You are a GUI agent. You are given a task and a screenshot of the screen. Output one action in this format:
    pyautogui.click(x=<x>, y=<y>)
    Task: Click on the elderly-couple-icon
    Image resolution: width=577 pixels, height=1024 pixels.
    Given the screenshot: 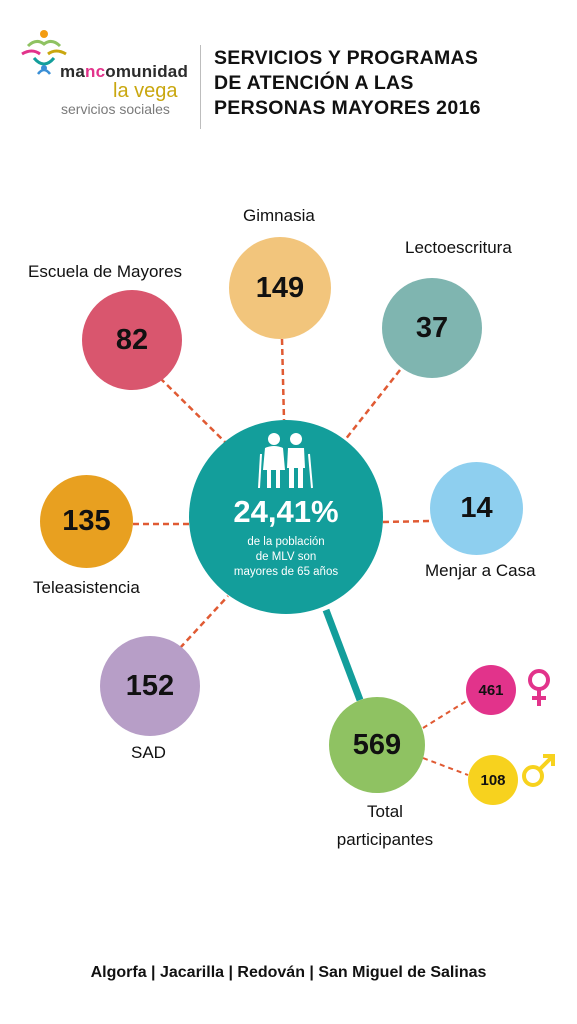 What is the action you would take?
    pyautogui.click(x=285, y=461)
    